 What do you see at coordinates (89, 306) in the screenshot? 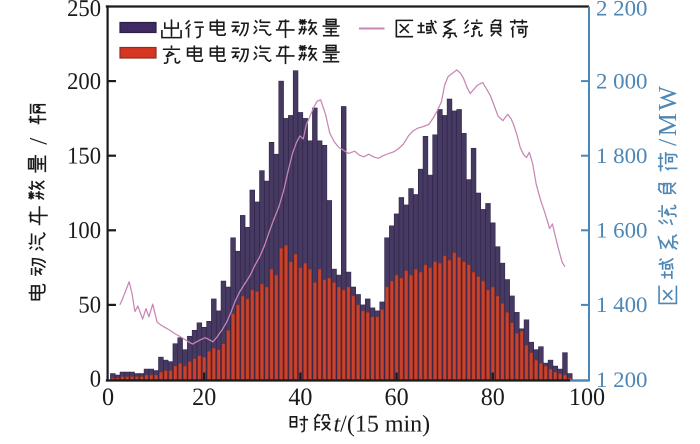
I see `svg-text: 50` at bounding box center [89, 306].